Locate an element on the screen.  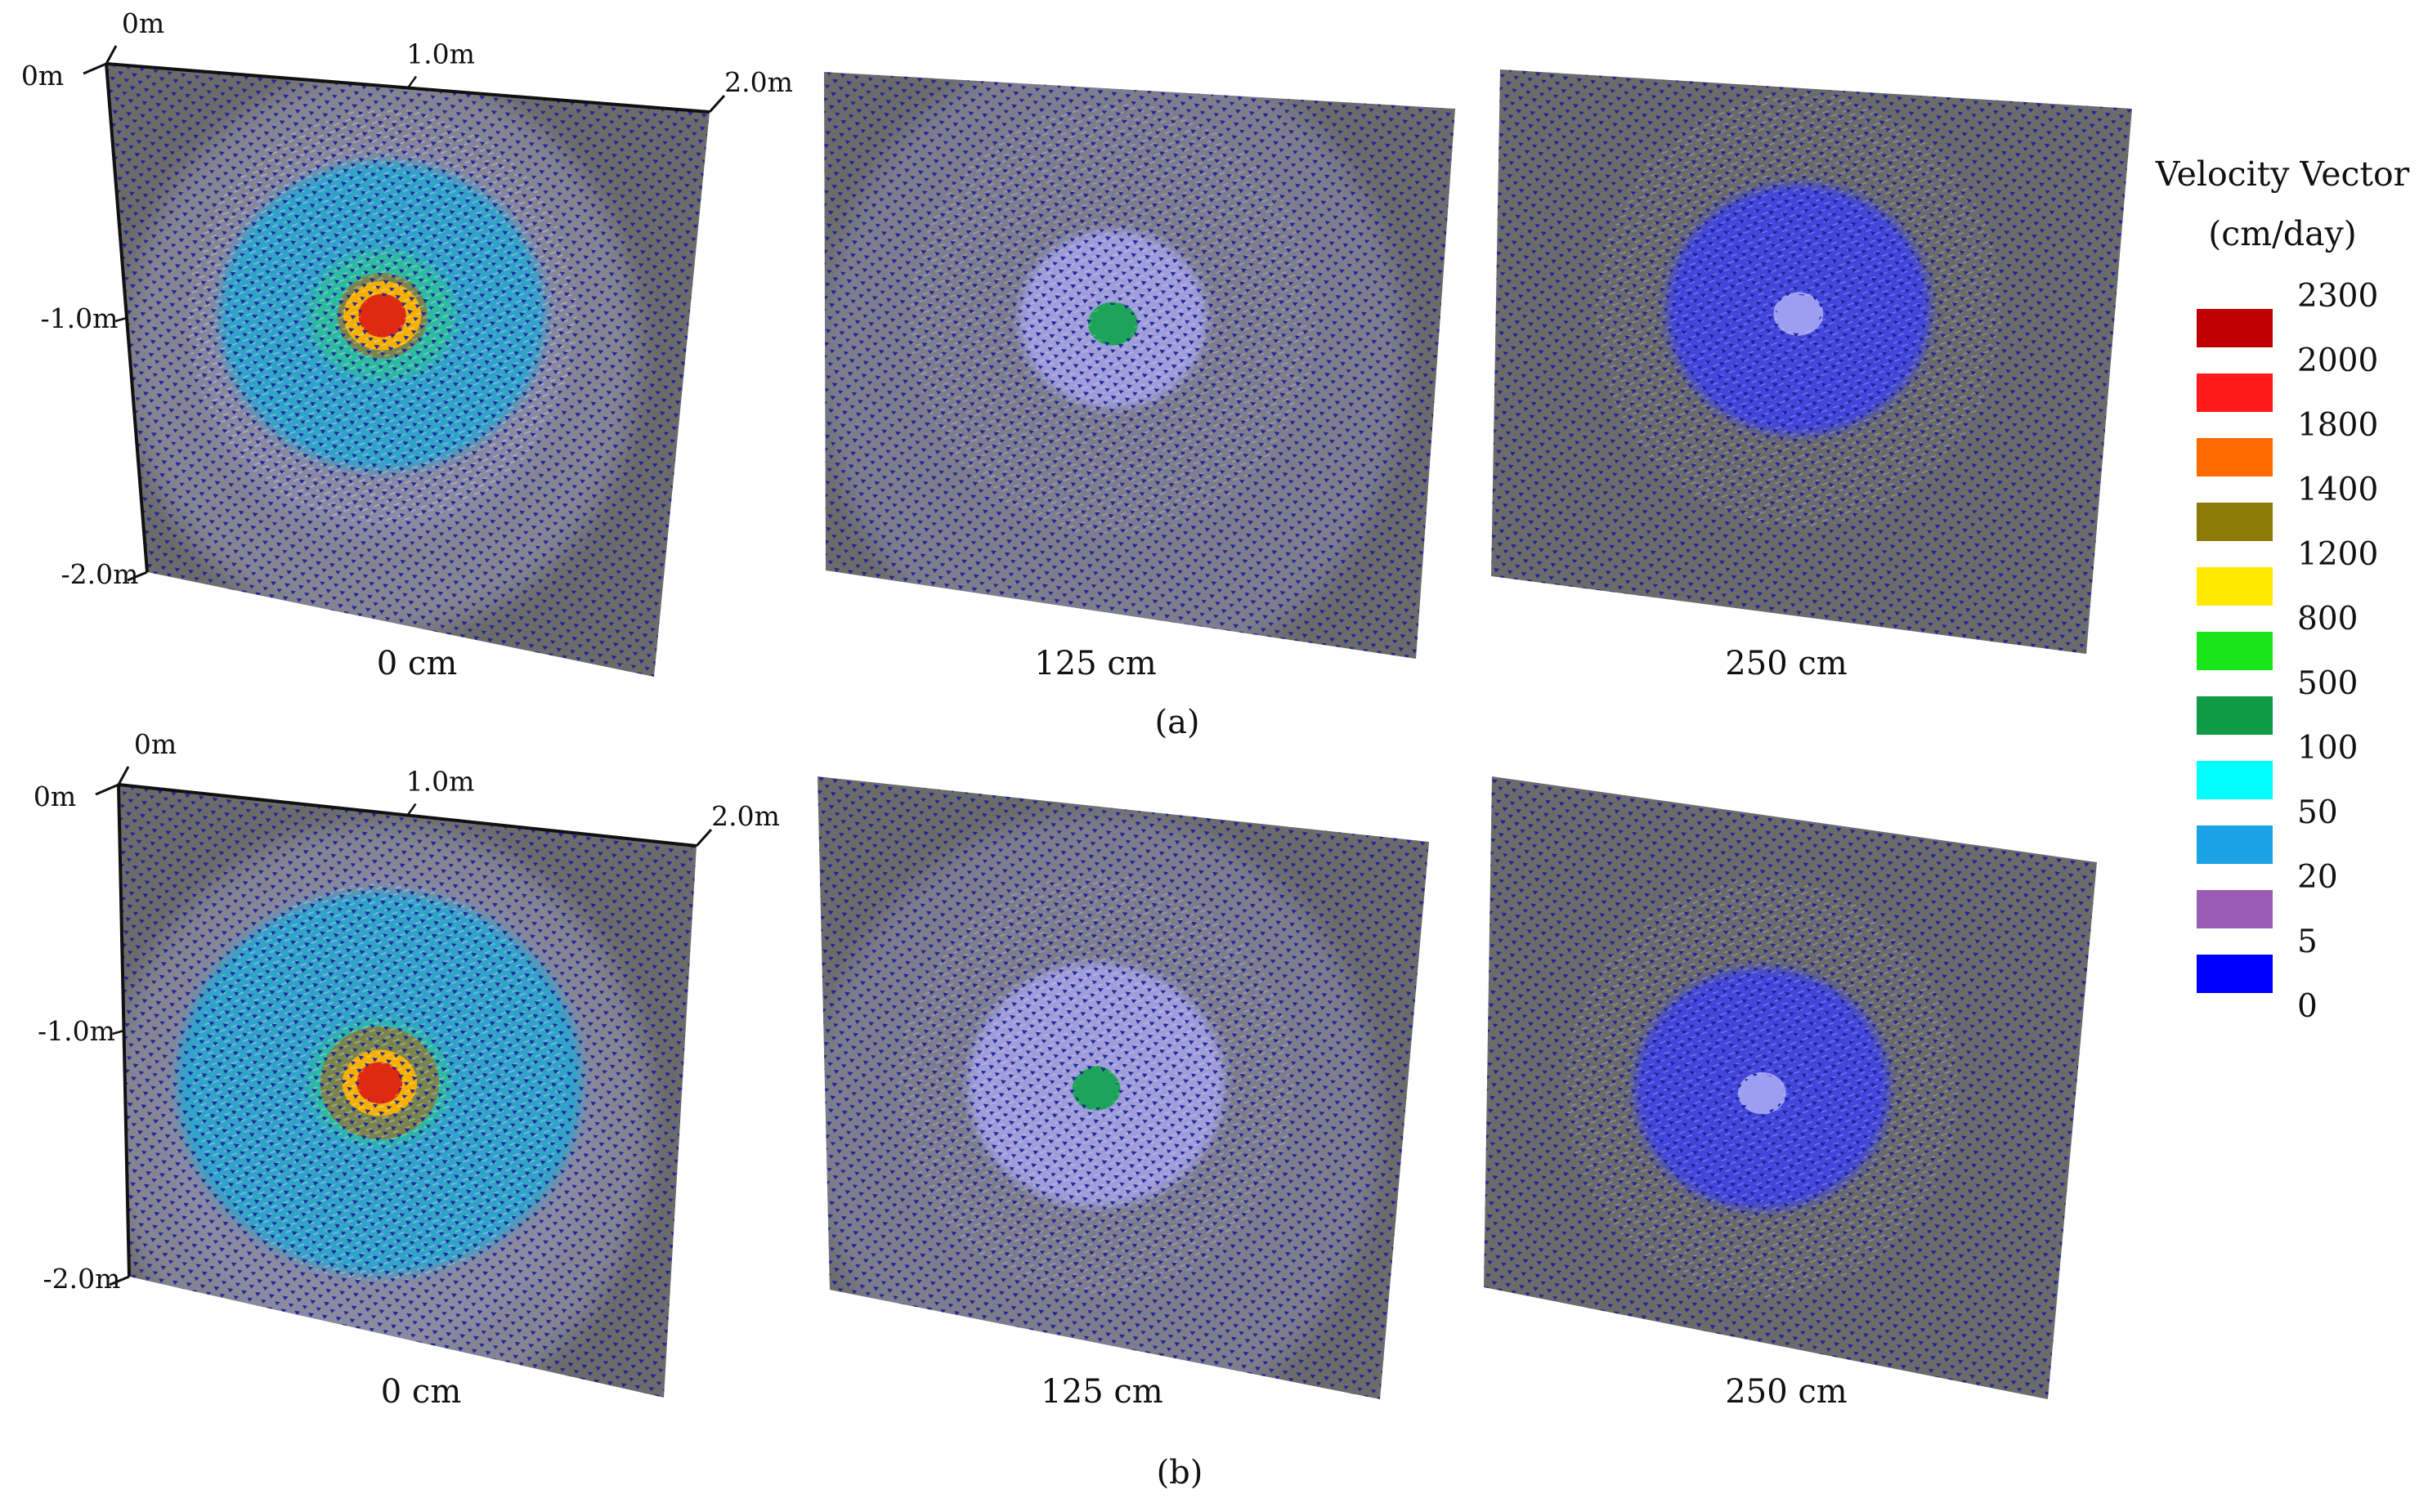
legend-title: Velocity Vector is located at coordinates (2282, 174).